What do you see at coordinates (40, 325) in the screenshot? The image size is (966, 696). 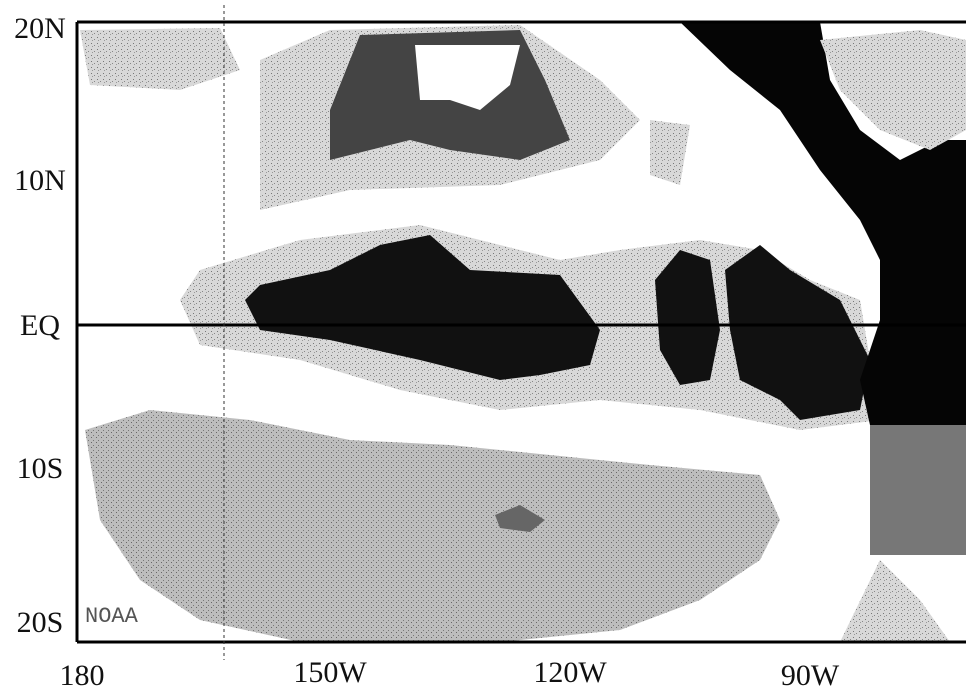 I see `latitude-label: EQ` at bounding box center [40, 325].